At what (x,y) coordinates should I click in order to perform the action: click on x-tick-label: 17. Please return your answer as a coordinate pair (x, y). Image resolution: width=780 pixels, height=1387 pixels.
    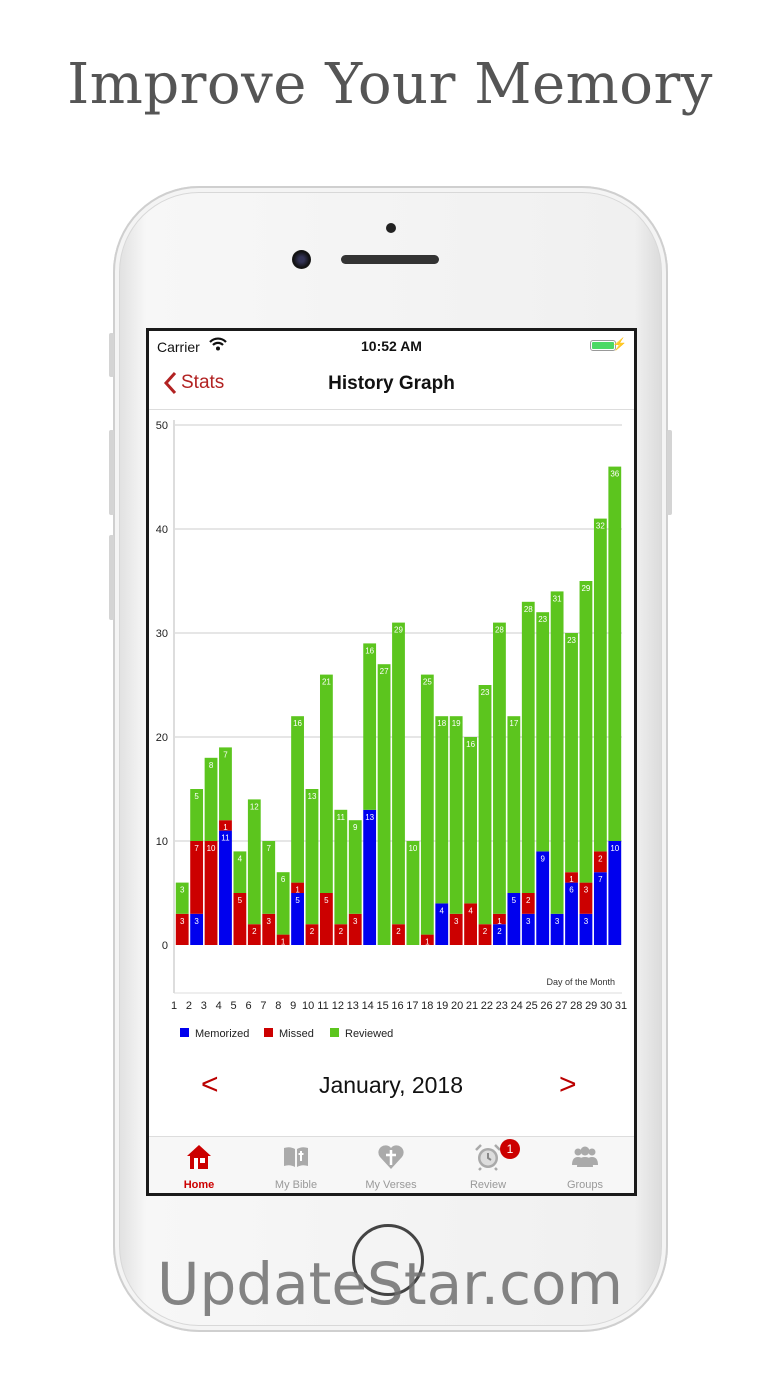
    Looking at the image, I should click on (412, 1006).